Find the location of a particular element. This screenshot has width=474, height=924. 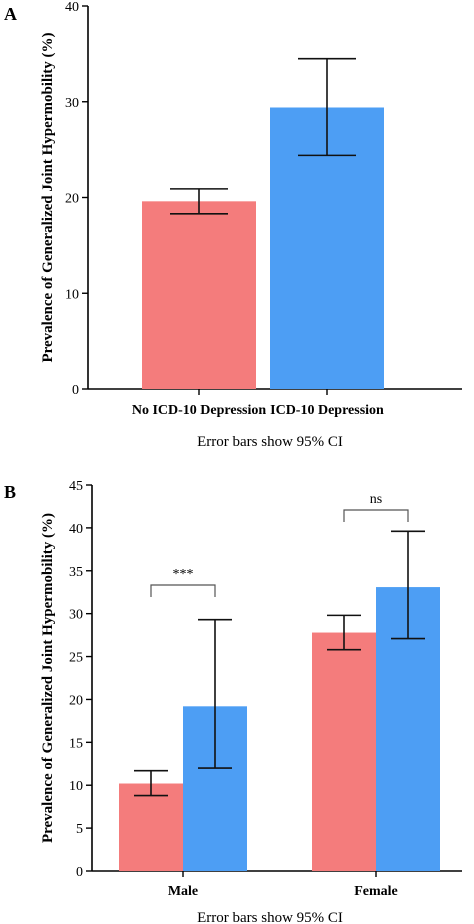

panel-letter: B is located at coordinates (10, 492).